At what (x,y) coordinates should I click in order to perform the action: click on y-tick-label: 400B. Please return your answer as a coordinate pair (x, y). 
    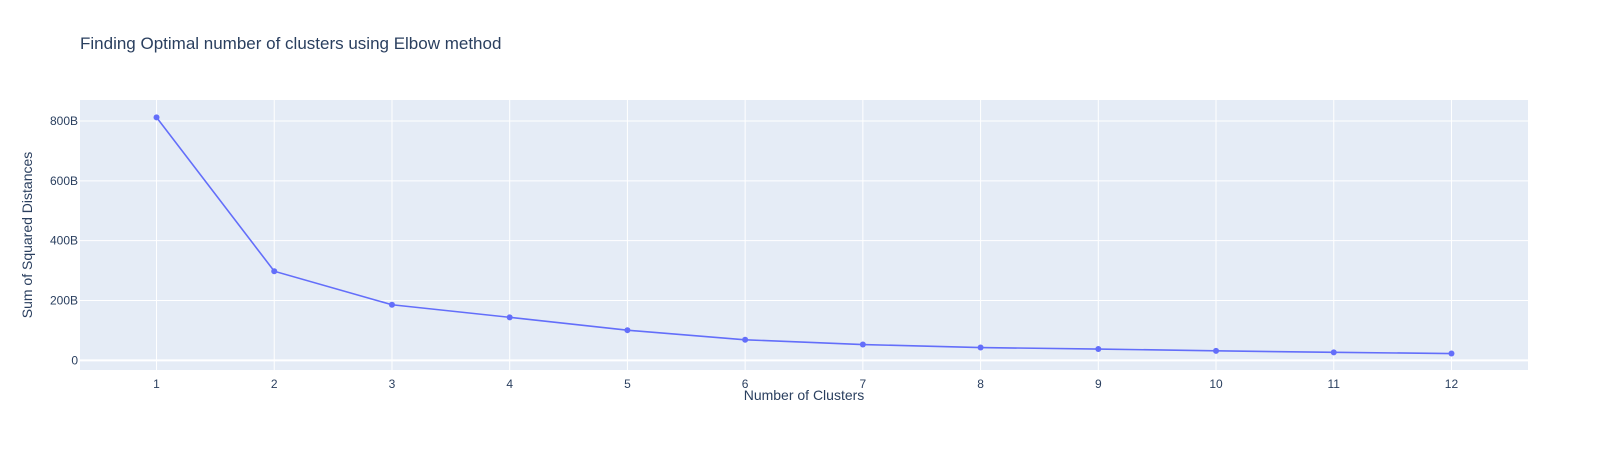
    Looking at the image, I should click on (64, 241).